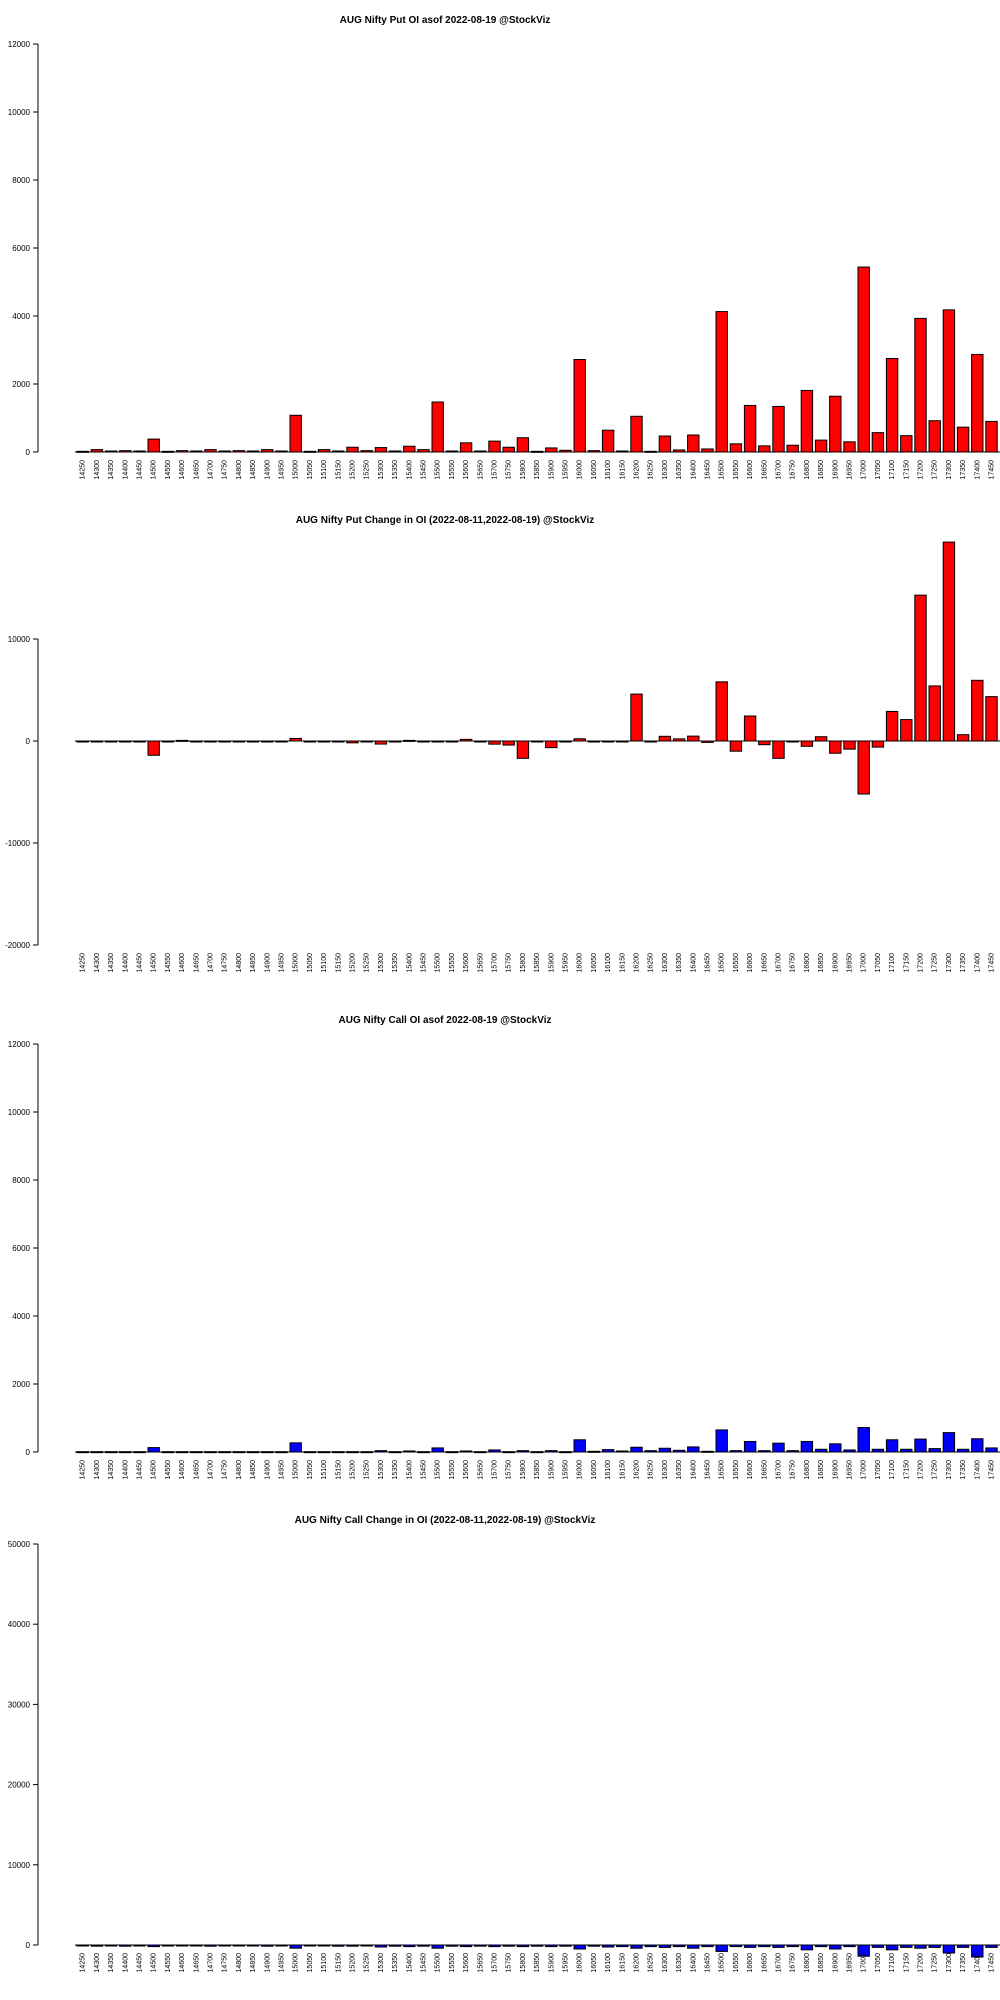 This screenshot has height=2000, width=1000. What do you see at coordinates (111, 1470) in the screenshot?
I see `x-tick-label: 14350` at bounding box center [111, 1470].